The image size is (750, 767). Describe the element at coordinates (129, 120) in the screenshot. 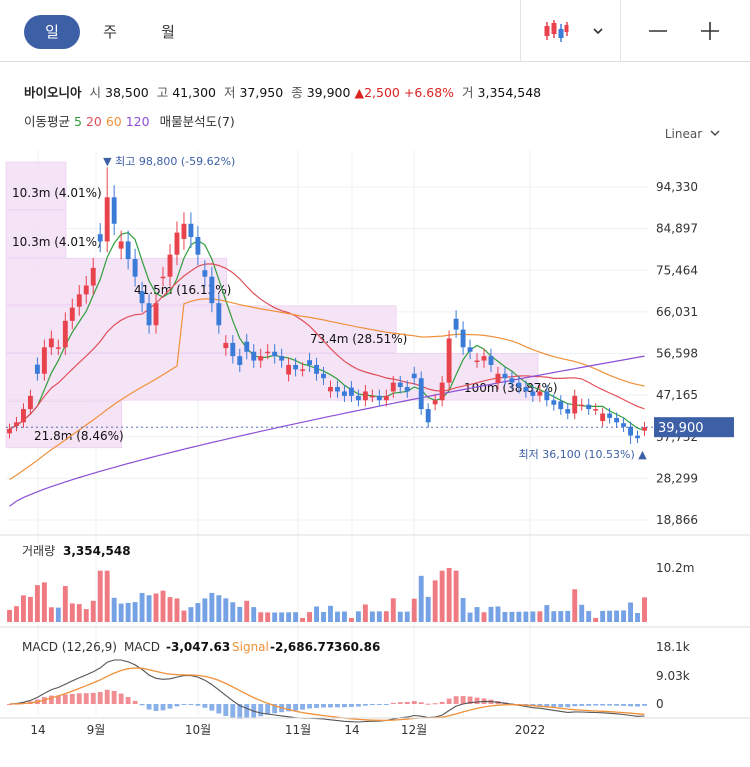

I see `ma-legend: 이동평균 5 20 60 120 매물분석도(7)` at that location.